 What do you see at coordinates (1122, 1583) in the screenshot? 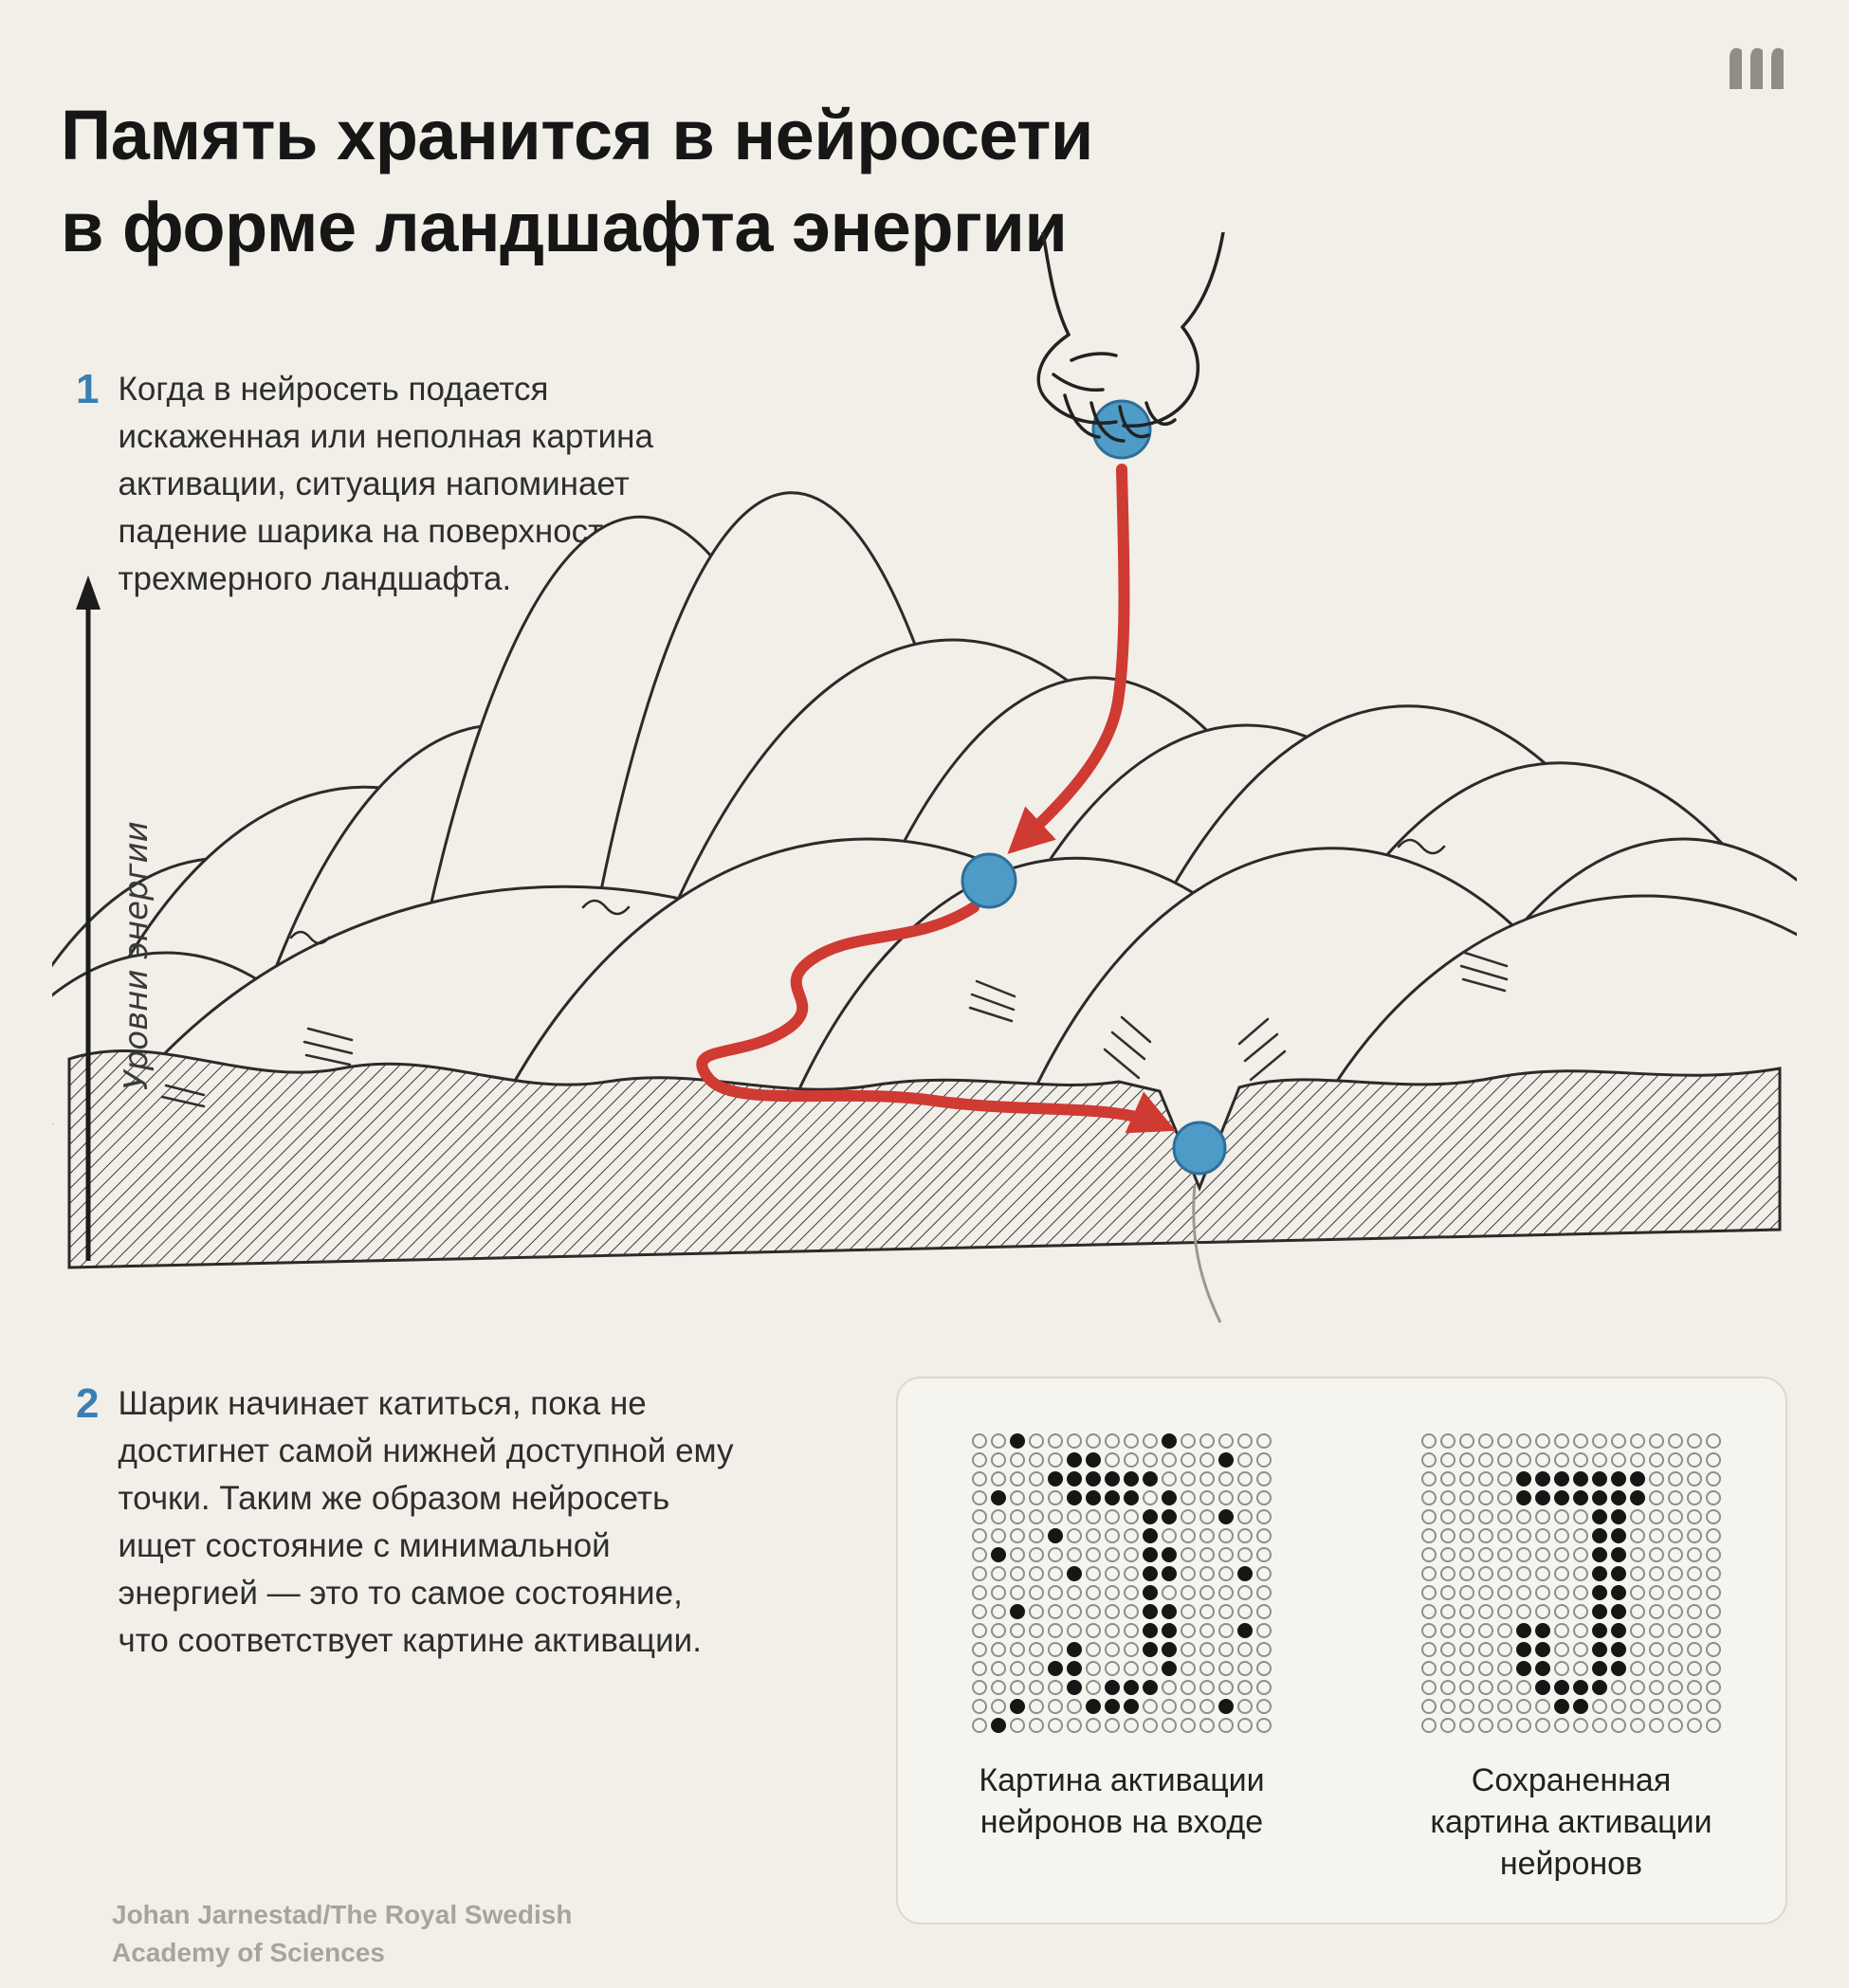
I see `input-activation-grid` at bounding box center [1122, 1583].